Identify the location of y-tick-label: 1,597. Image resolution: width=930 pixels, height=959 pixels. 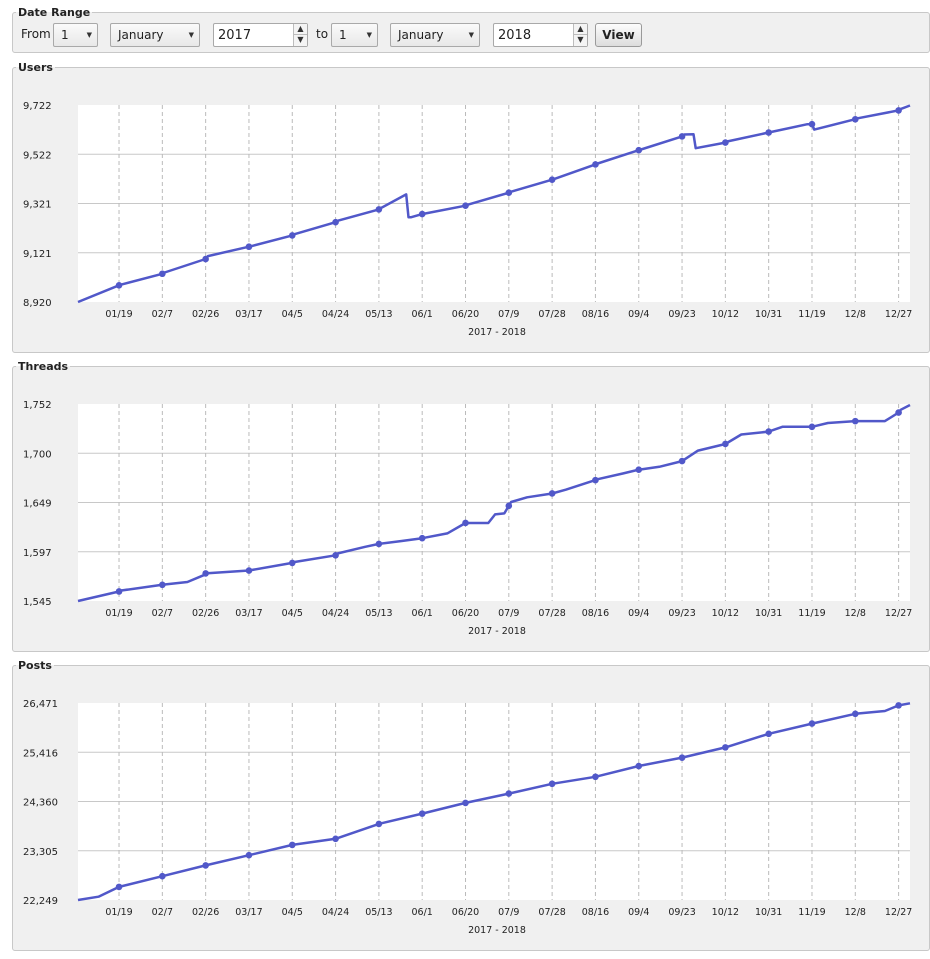
(37, 553).